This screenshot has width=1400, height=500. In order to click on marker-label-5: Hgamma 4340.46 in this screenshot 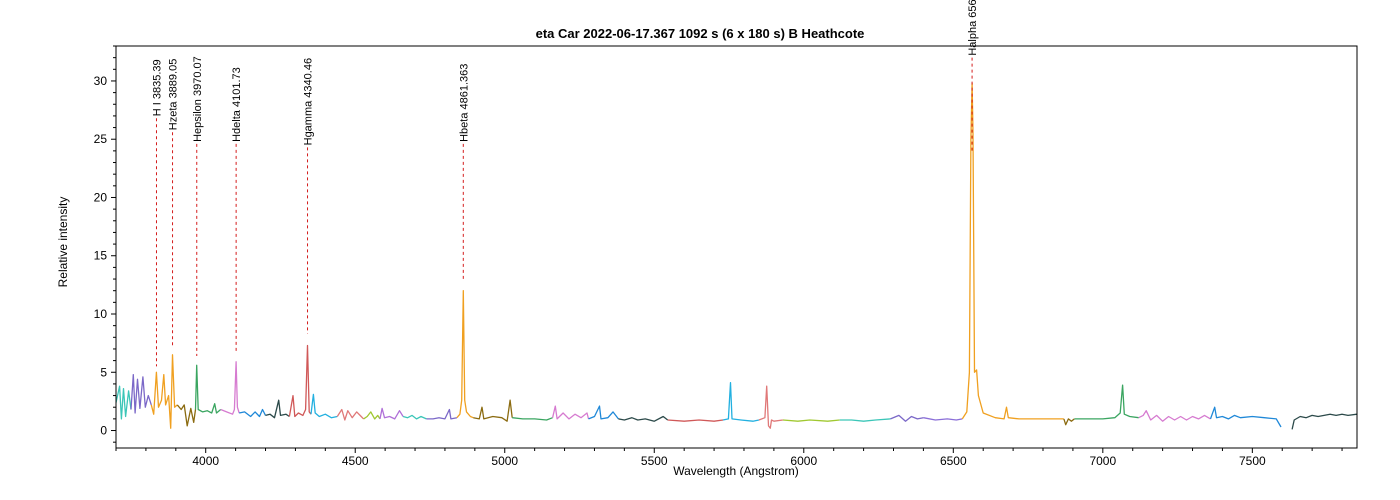, I will do `click(309, 101)`.